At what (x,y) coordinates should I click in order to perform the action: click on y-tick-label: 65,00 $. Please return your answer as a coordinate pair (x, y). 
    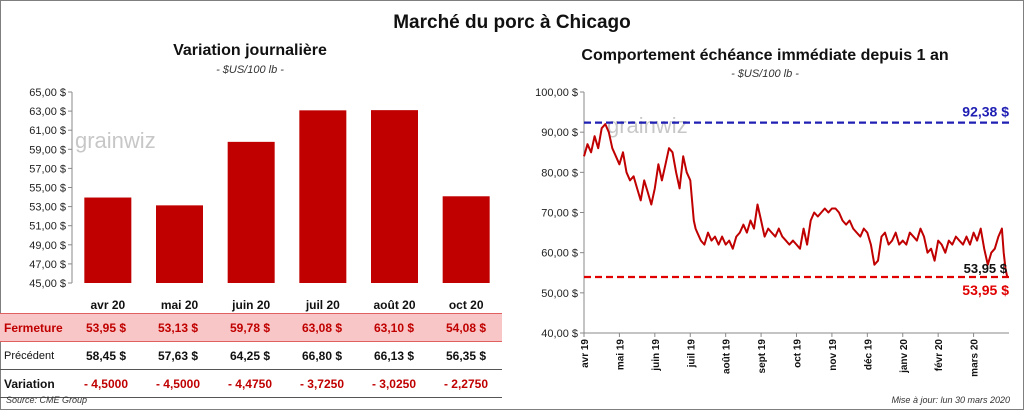
    Looking at the image, I should click on (47, 93).